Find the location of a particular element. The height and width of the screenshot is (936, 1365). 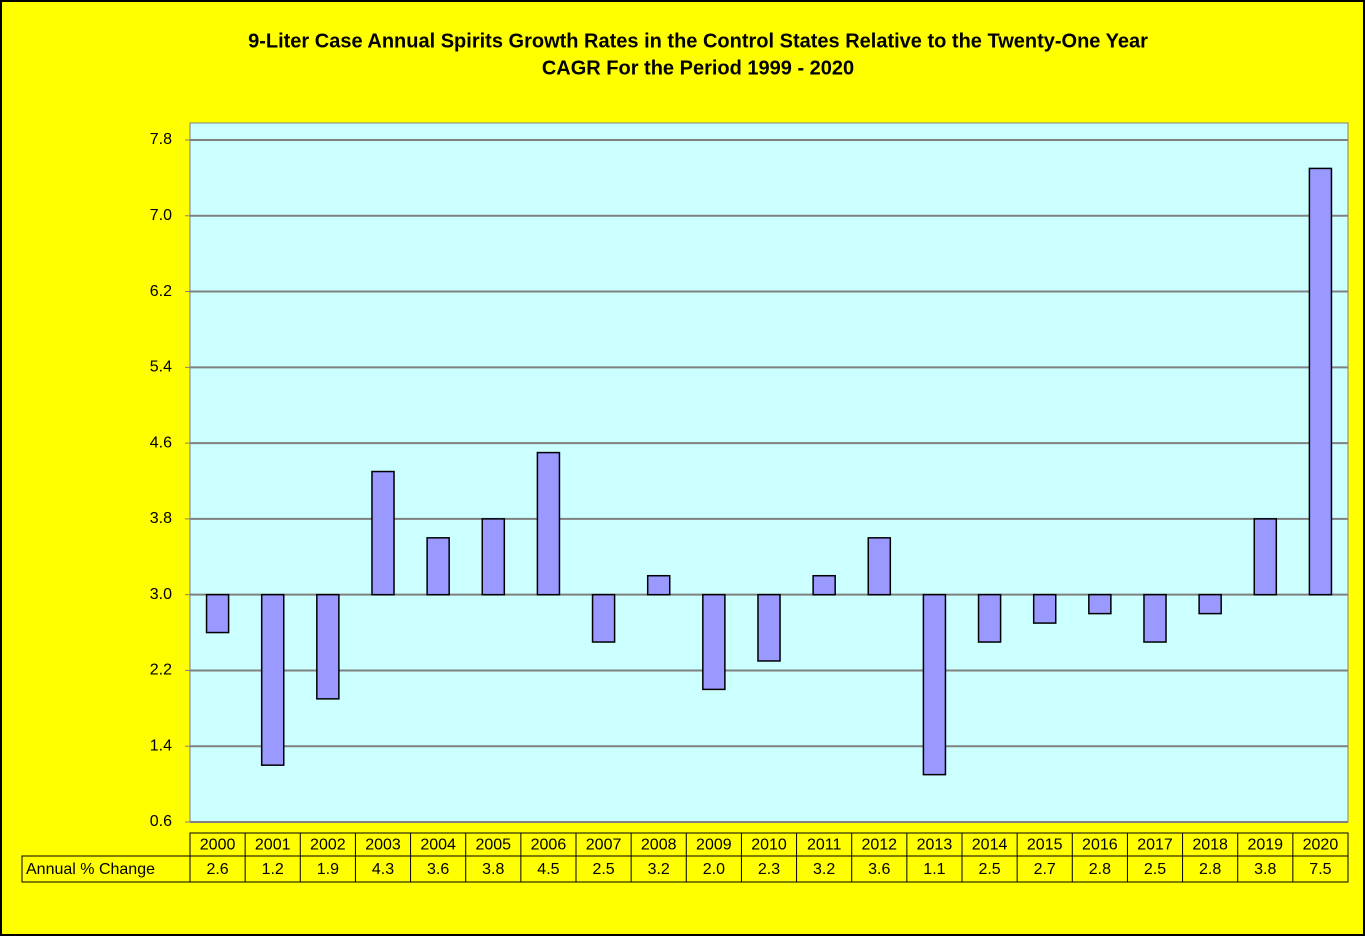

data-label: 1.9 is located at coordinates (328, 869).